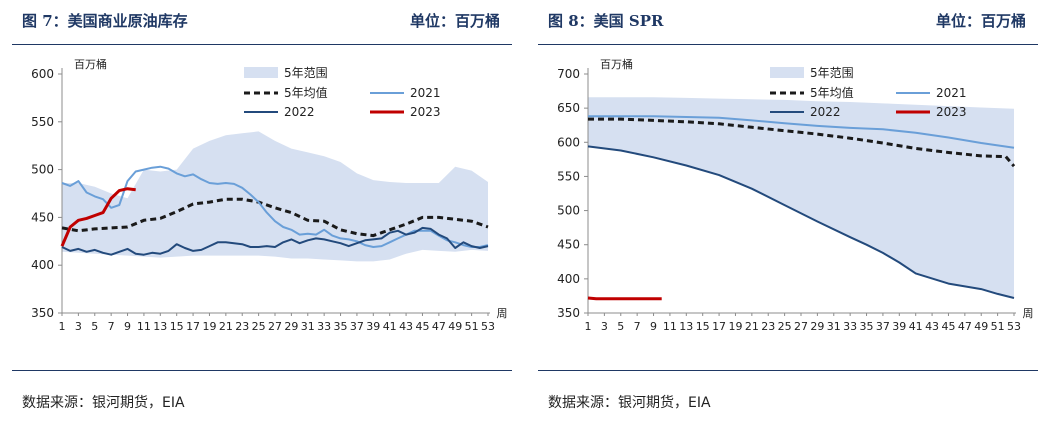  I want to click on series-line-2021, so click(801, 132).